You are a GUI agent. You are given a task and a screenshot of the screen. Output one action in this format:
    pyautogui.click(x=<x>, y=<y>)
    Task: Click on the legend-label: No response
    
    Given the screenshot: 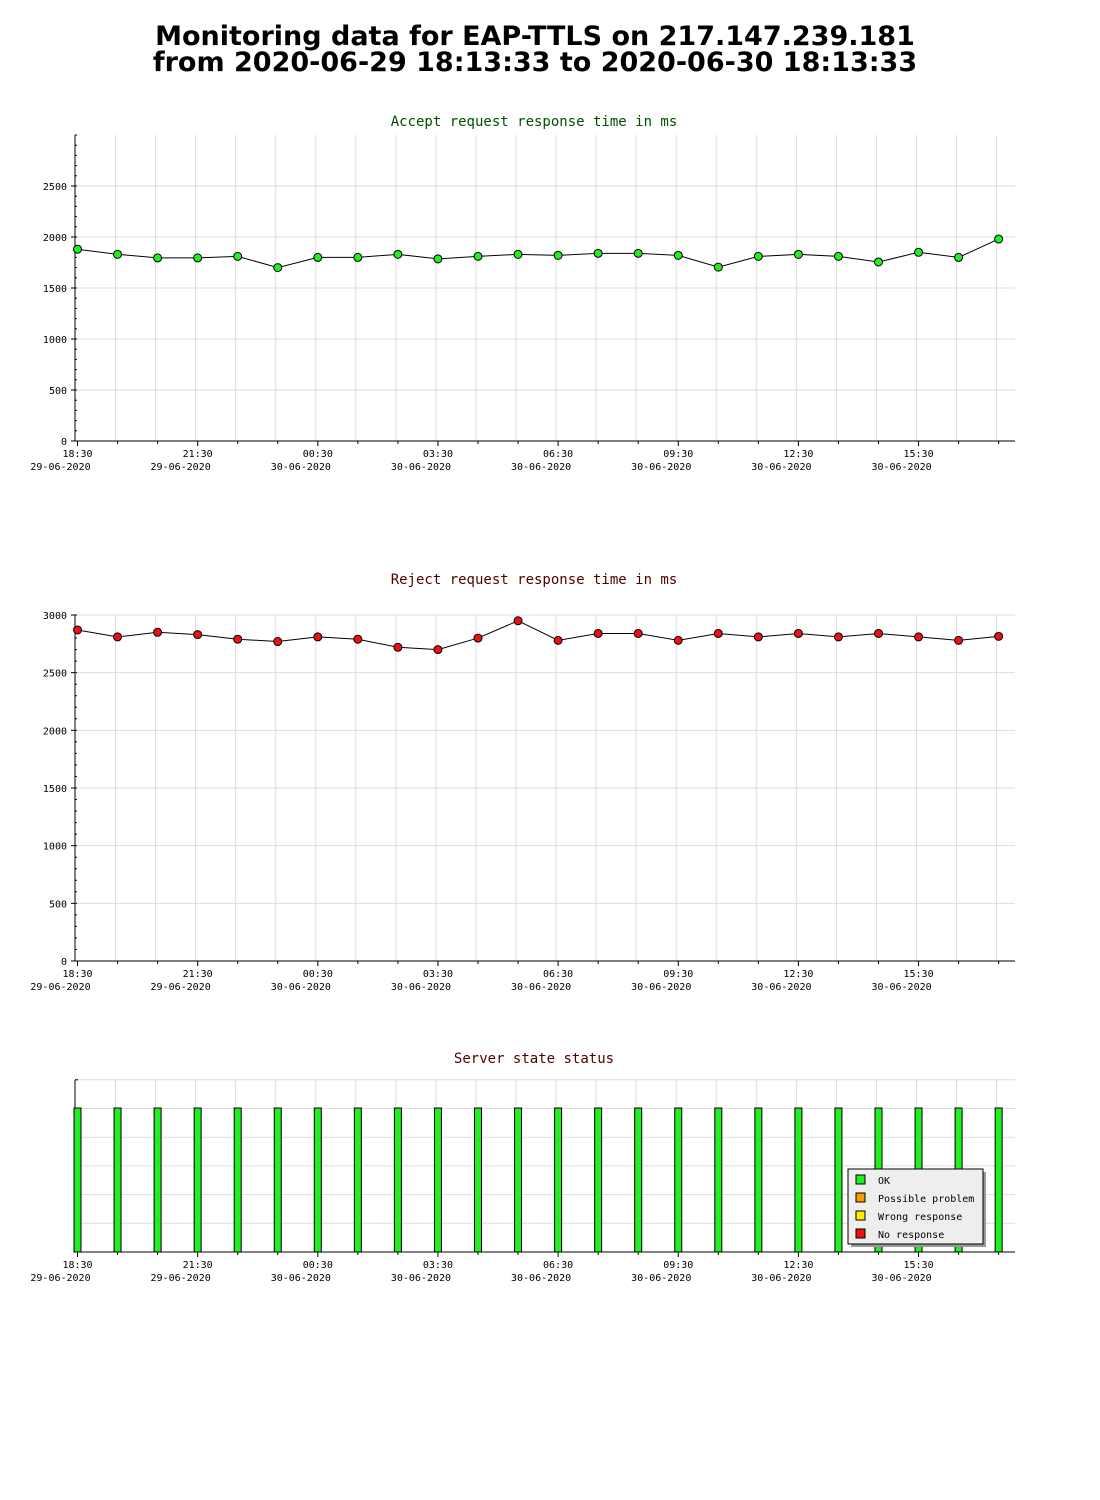 What is the action you would take?
    pyautogui.click(x=911, y=1235)
    